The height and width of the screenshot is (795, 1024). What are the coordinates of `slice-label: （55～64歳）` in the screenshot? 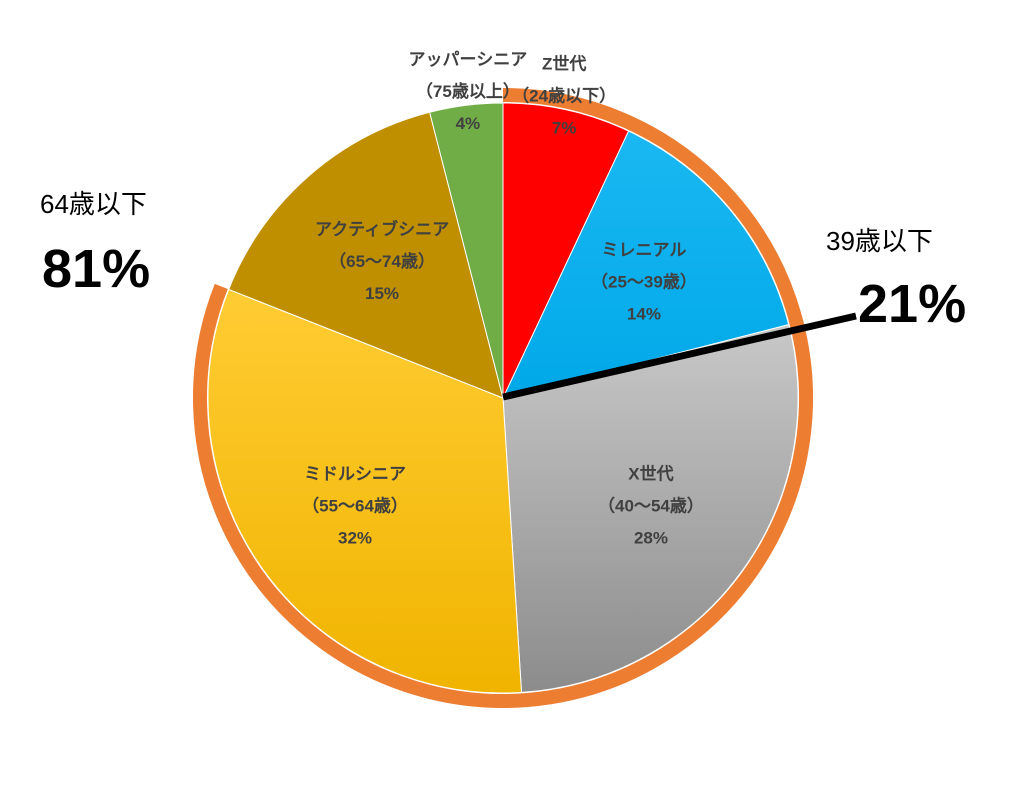 It's located at (355, 506).